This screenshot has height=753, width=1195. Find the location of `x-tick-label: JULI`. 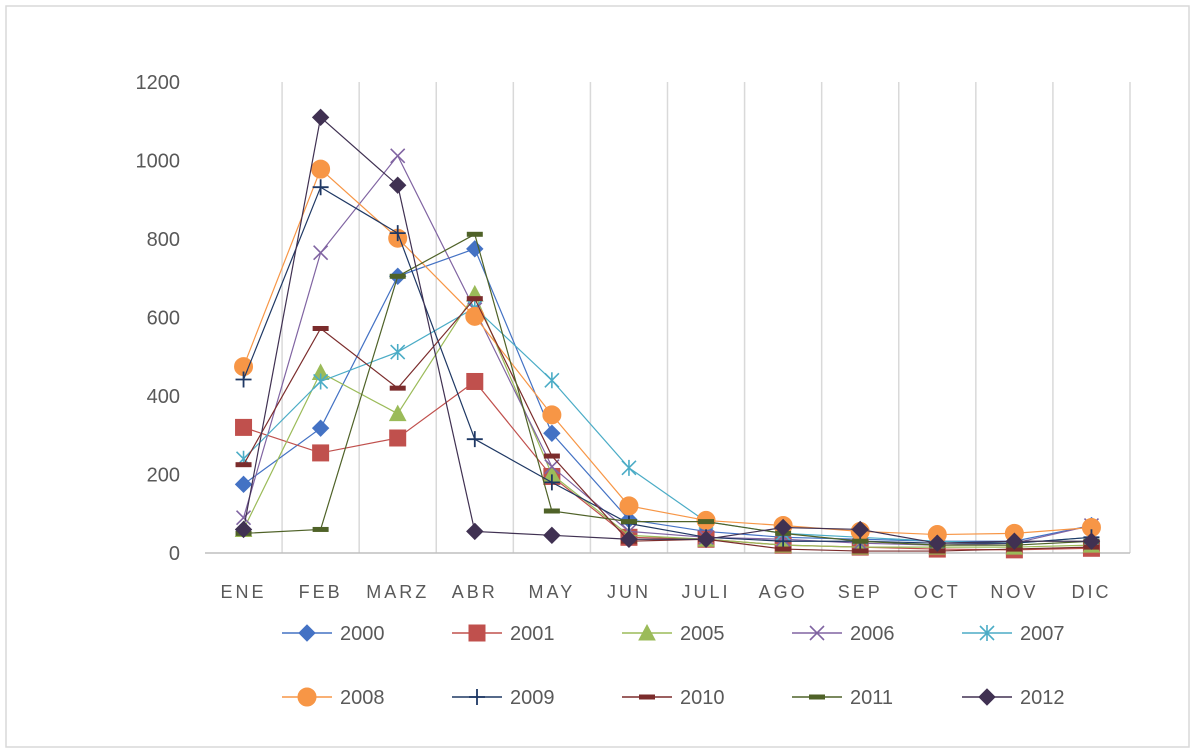

x-tick-label: JULI is located at coordinates (706, 592).